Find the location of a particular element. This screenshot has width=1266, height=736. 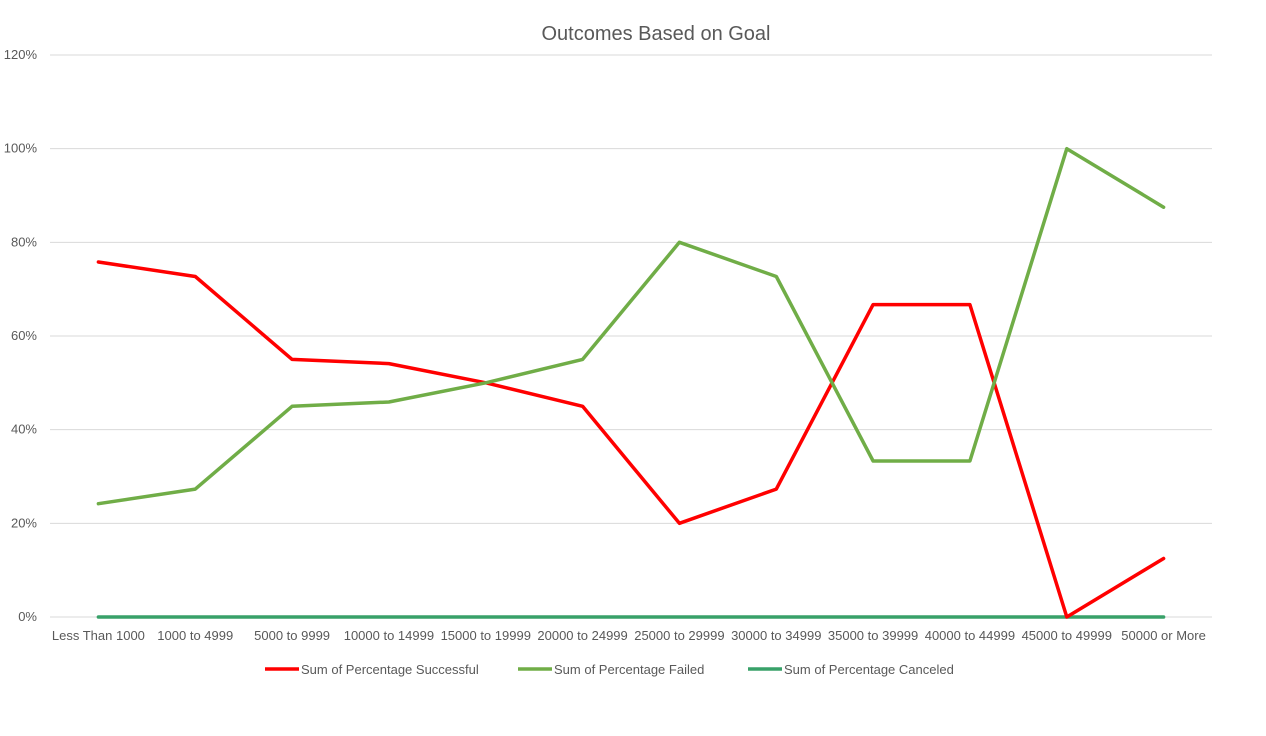

y-tick-label: 20% is located at coordinates (24, 522).